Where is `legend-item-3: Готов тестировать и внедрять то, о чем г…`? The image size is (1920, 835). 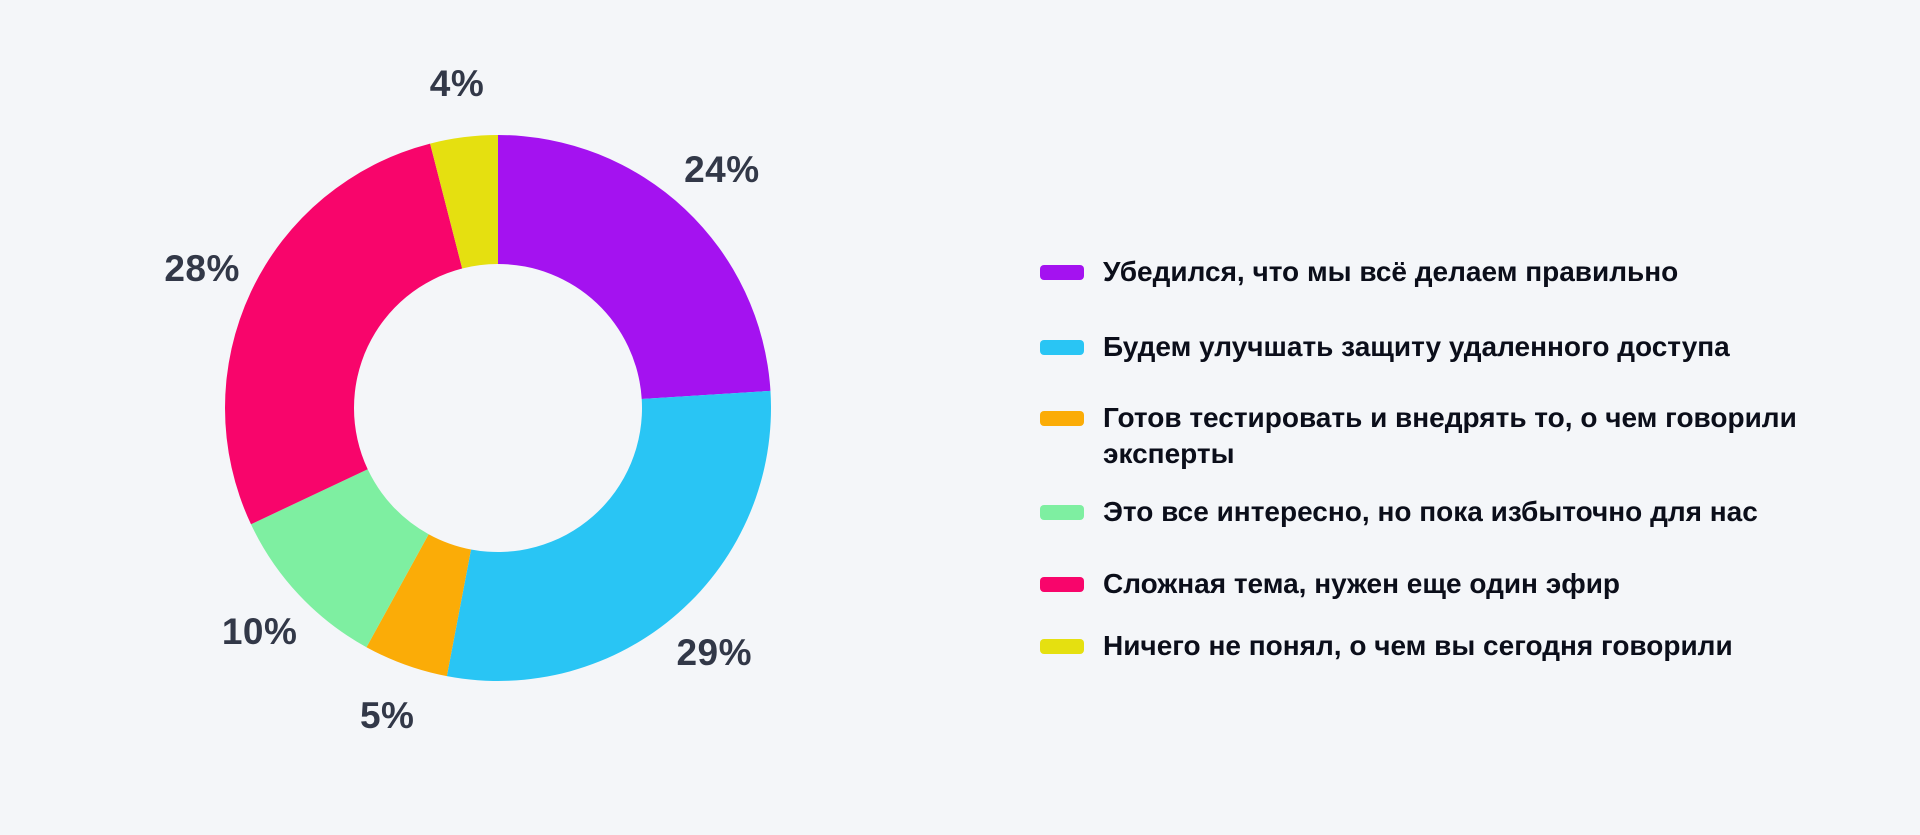 legend-item-3: Готов тестировать и внедрять то, о чем г… is located at coordinates (1465, 436).